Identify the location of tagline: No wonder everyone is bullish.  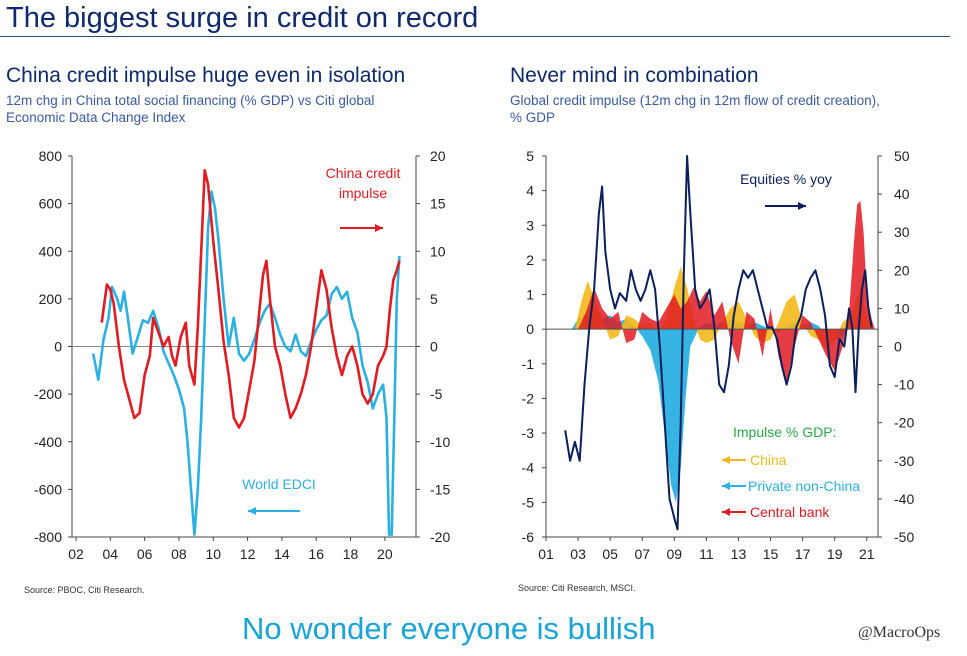
(449, 628).